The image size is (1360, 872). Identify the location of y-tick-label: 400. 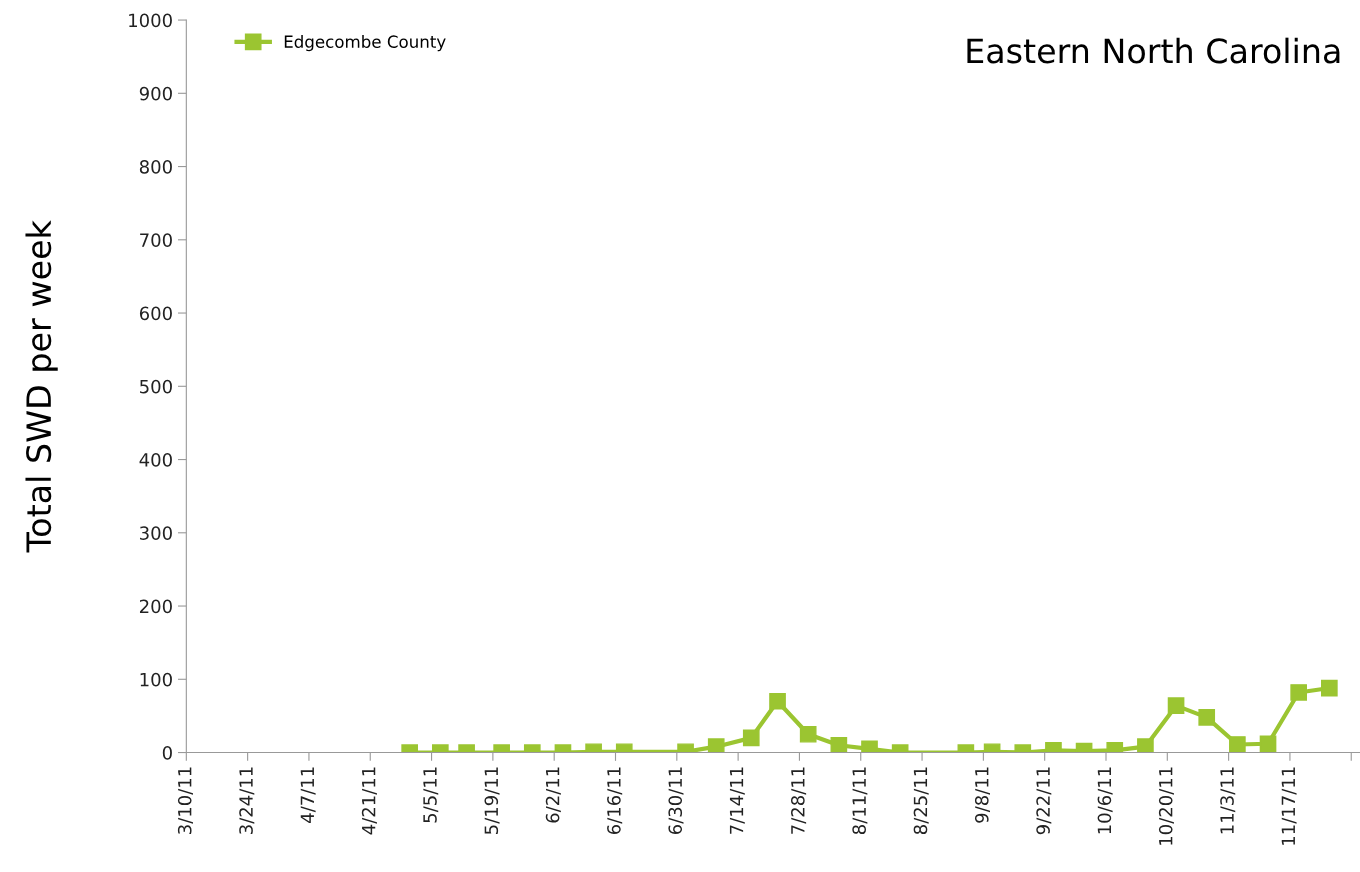
(155, 460).